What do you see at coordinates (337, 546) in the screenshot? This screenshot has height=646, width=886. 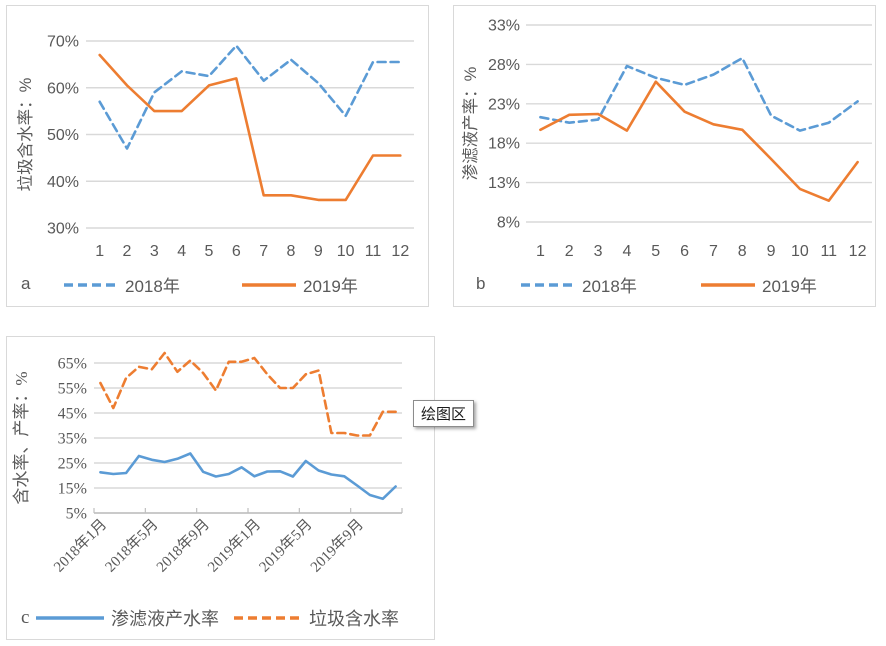 I see `x-tick-label: 2019年9月` at bounding box center [337, 546].